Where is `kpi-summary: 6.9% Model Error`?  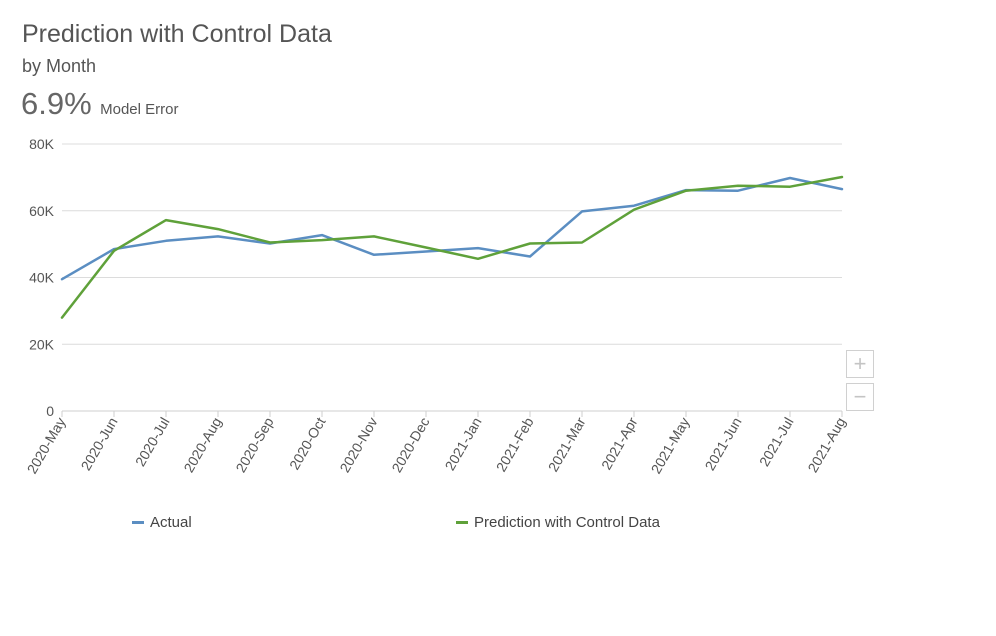
kpi-summary: 6.9% Model Error is located at coordinates (99, 104).